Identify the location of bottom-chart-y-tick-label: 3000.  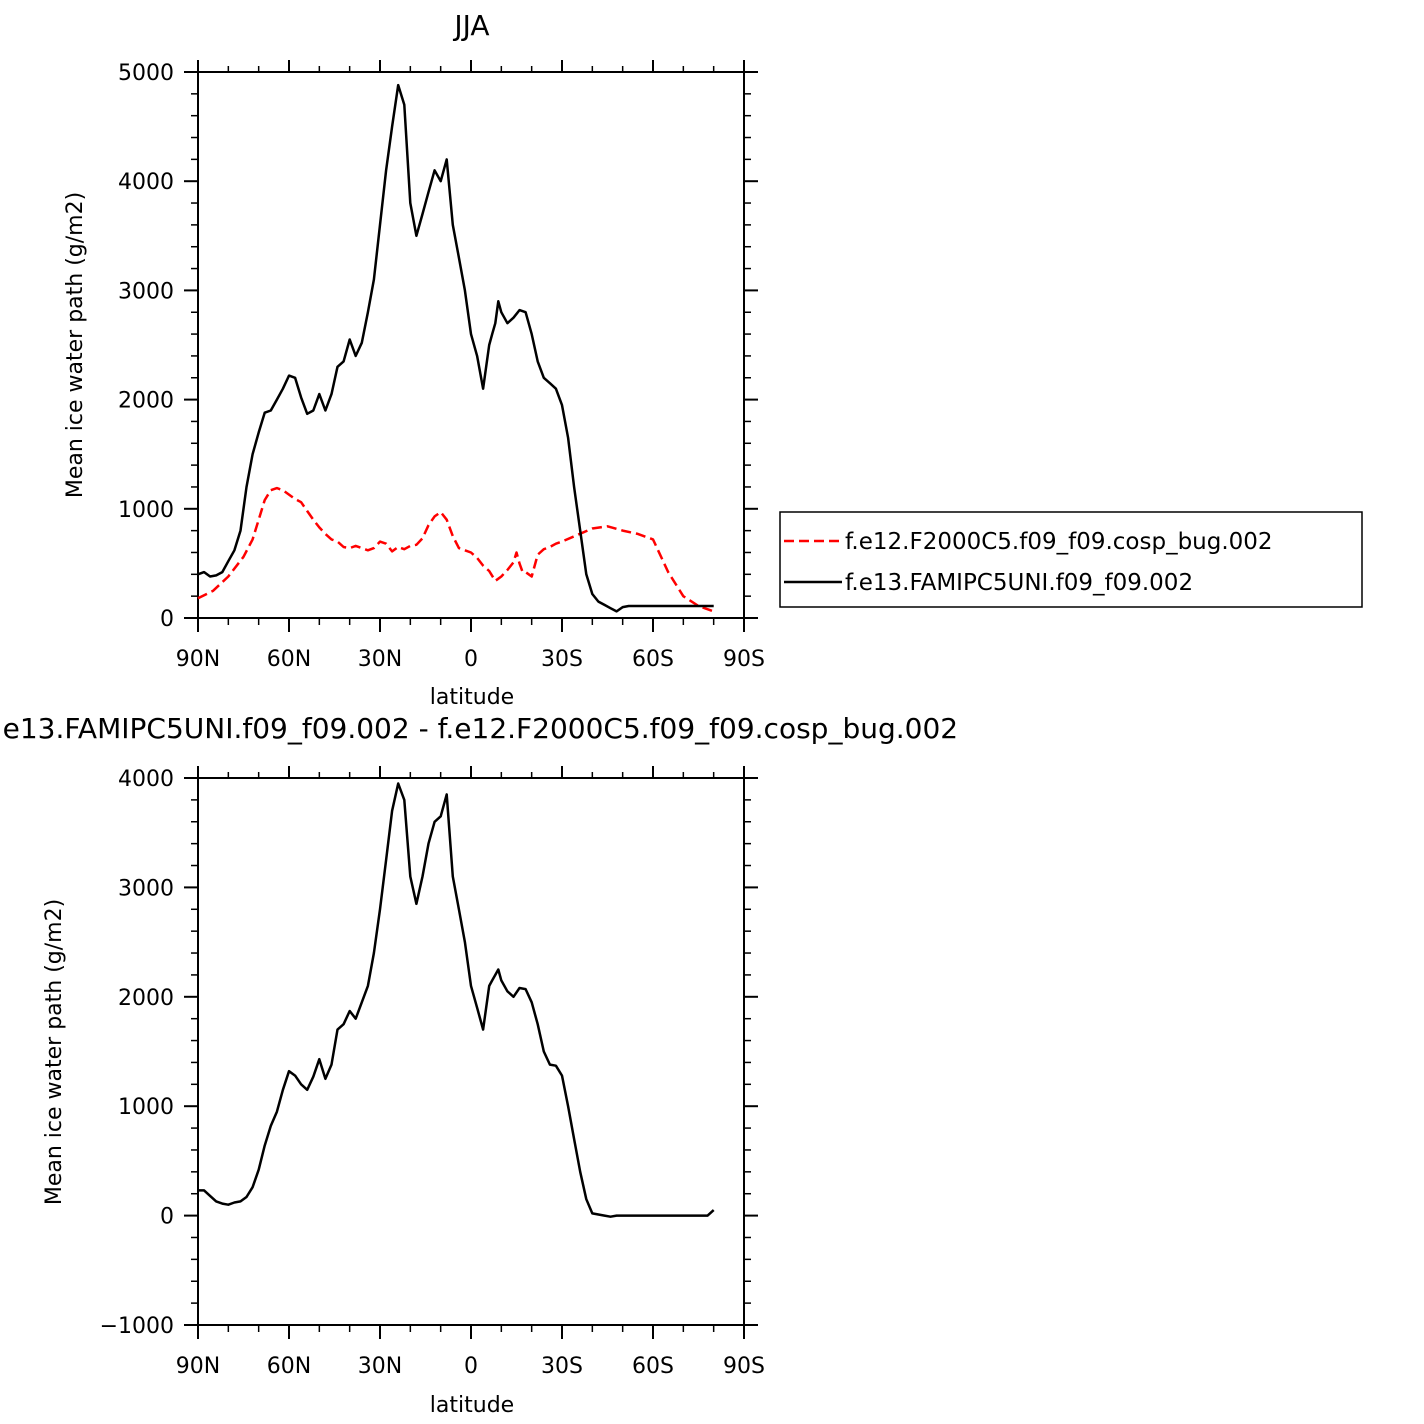
(146, 888).